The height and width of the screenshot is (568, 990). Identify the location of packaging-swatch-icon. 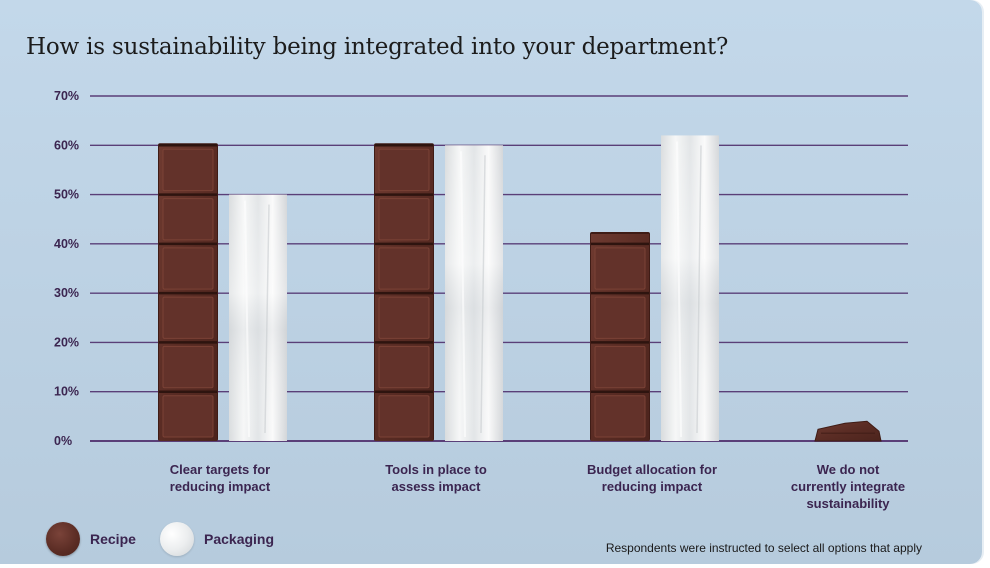
(177, 539).